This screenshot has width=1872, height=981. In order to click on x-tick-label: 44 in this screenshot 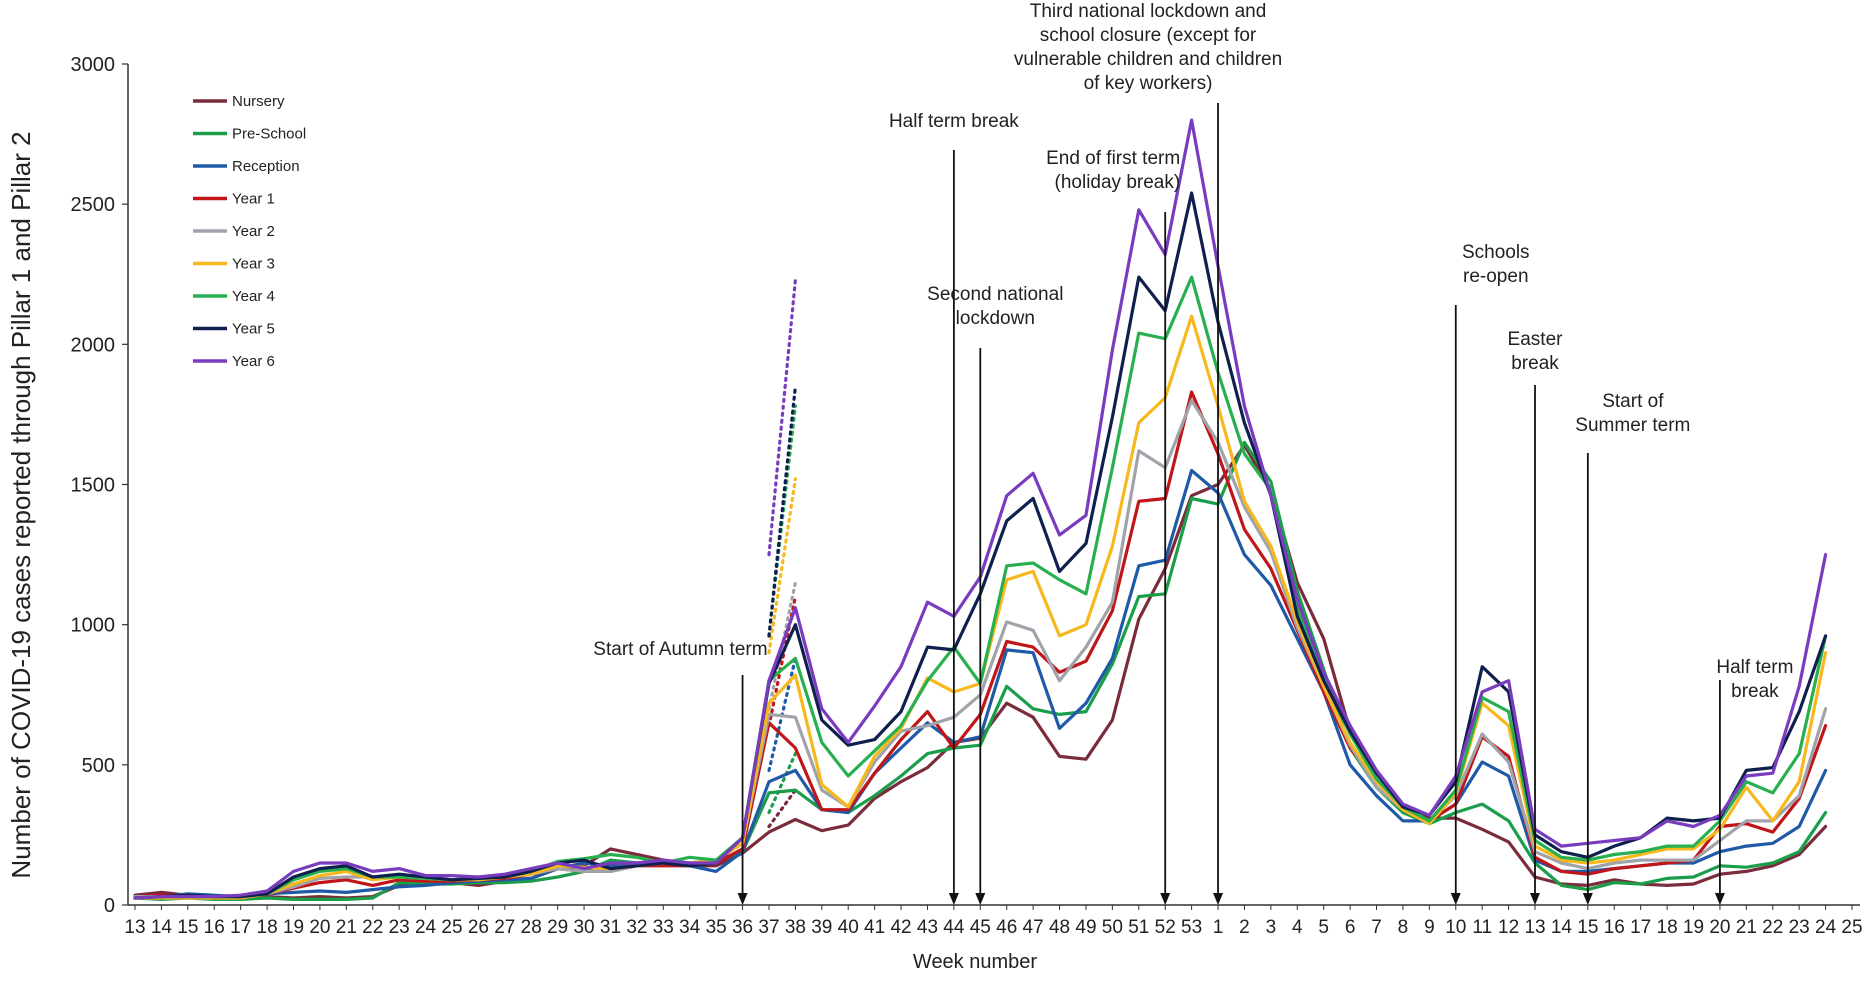, I will do `click(954, 927)`.